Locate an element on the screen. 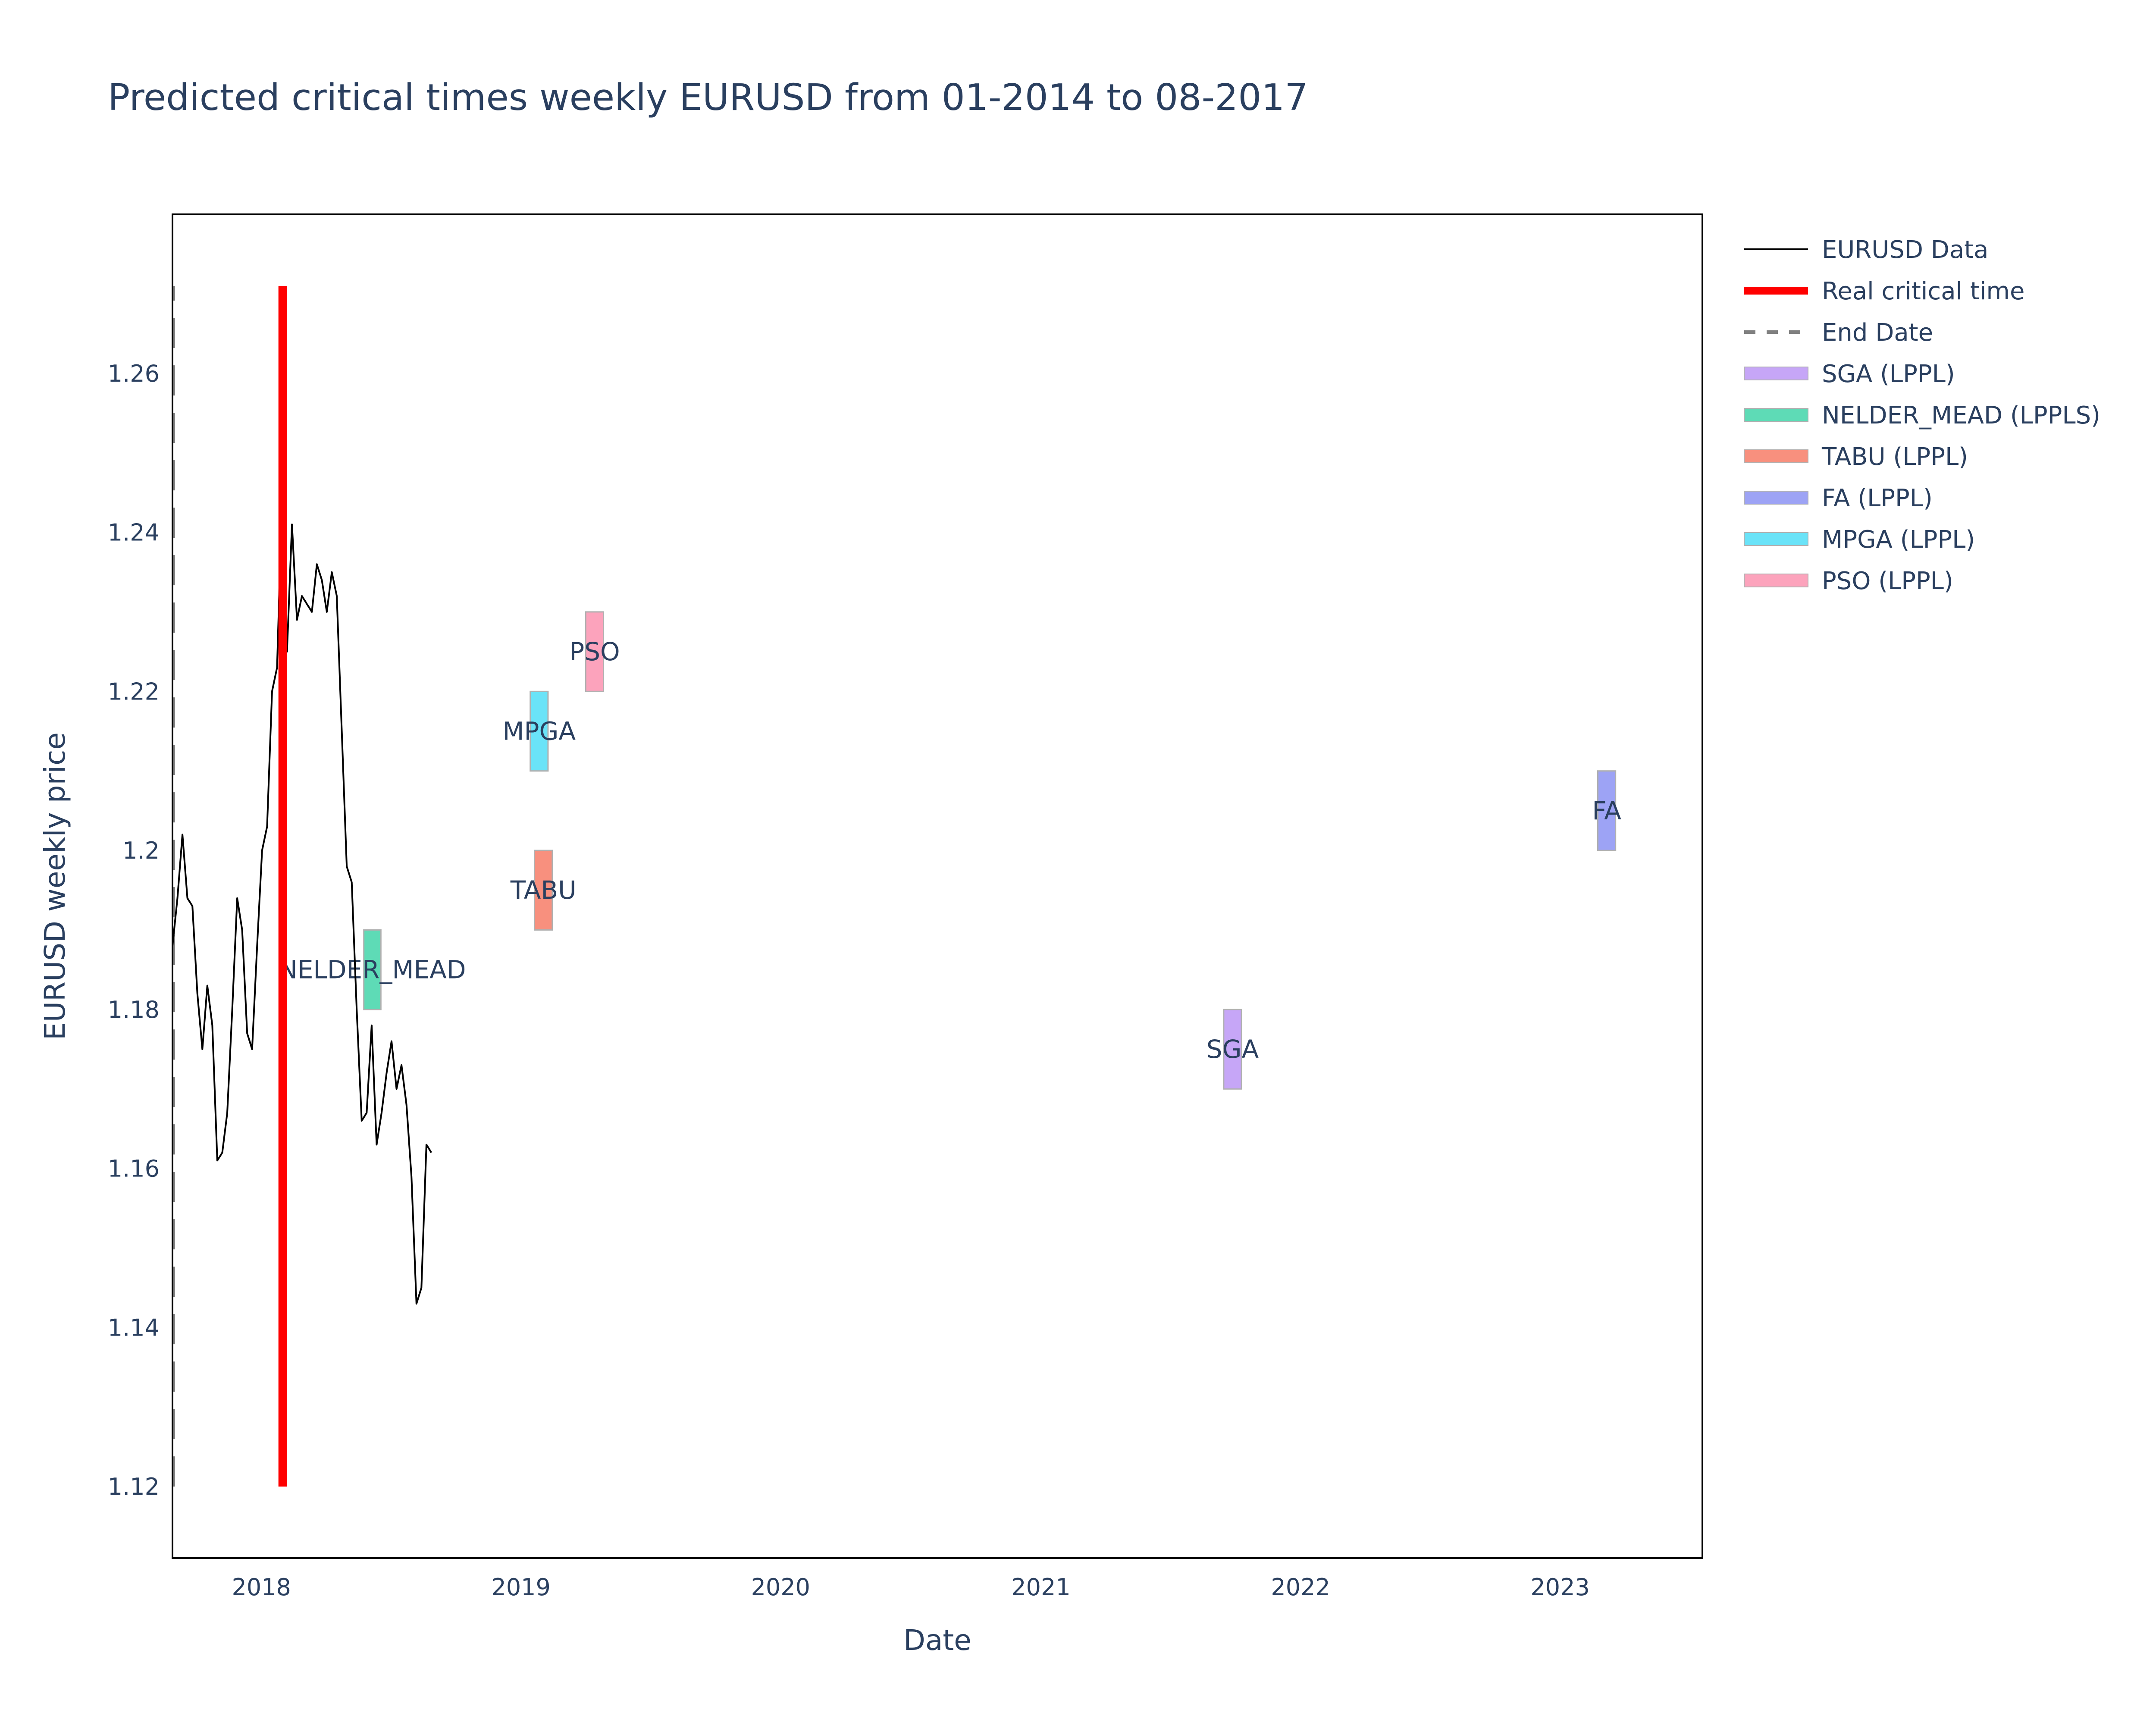  prediction-box-fa is located at coordinates (1607, 810).